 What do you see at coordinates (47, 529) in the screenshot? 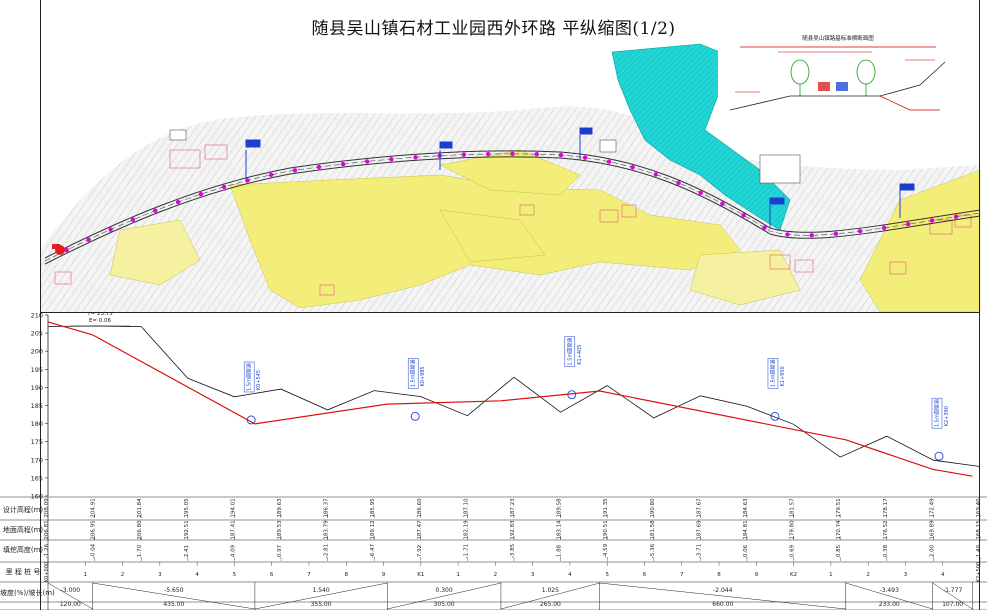
I see `ground-elev-cell: 206.81` at bounding box center [47, 529].